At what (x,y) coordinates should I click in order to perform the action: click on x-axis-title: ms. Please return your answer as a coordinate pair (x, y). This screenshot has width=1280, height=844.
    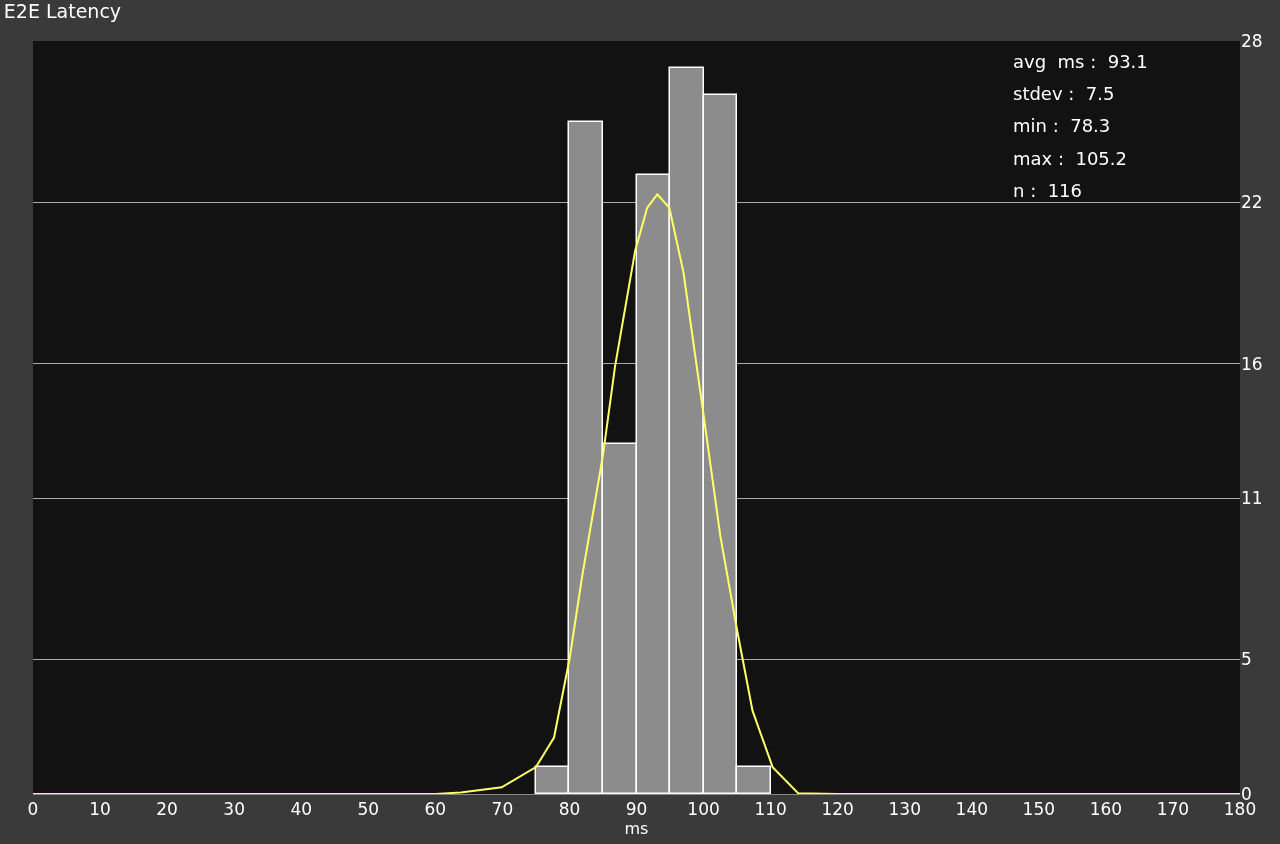
    Looking at the image, I should click on (636, 829).